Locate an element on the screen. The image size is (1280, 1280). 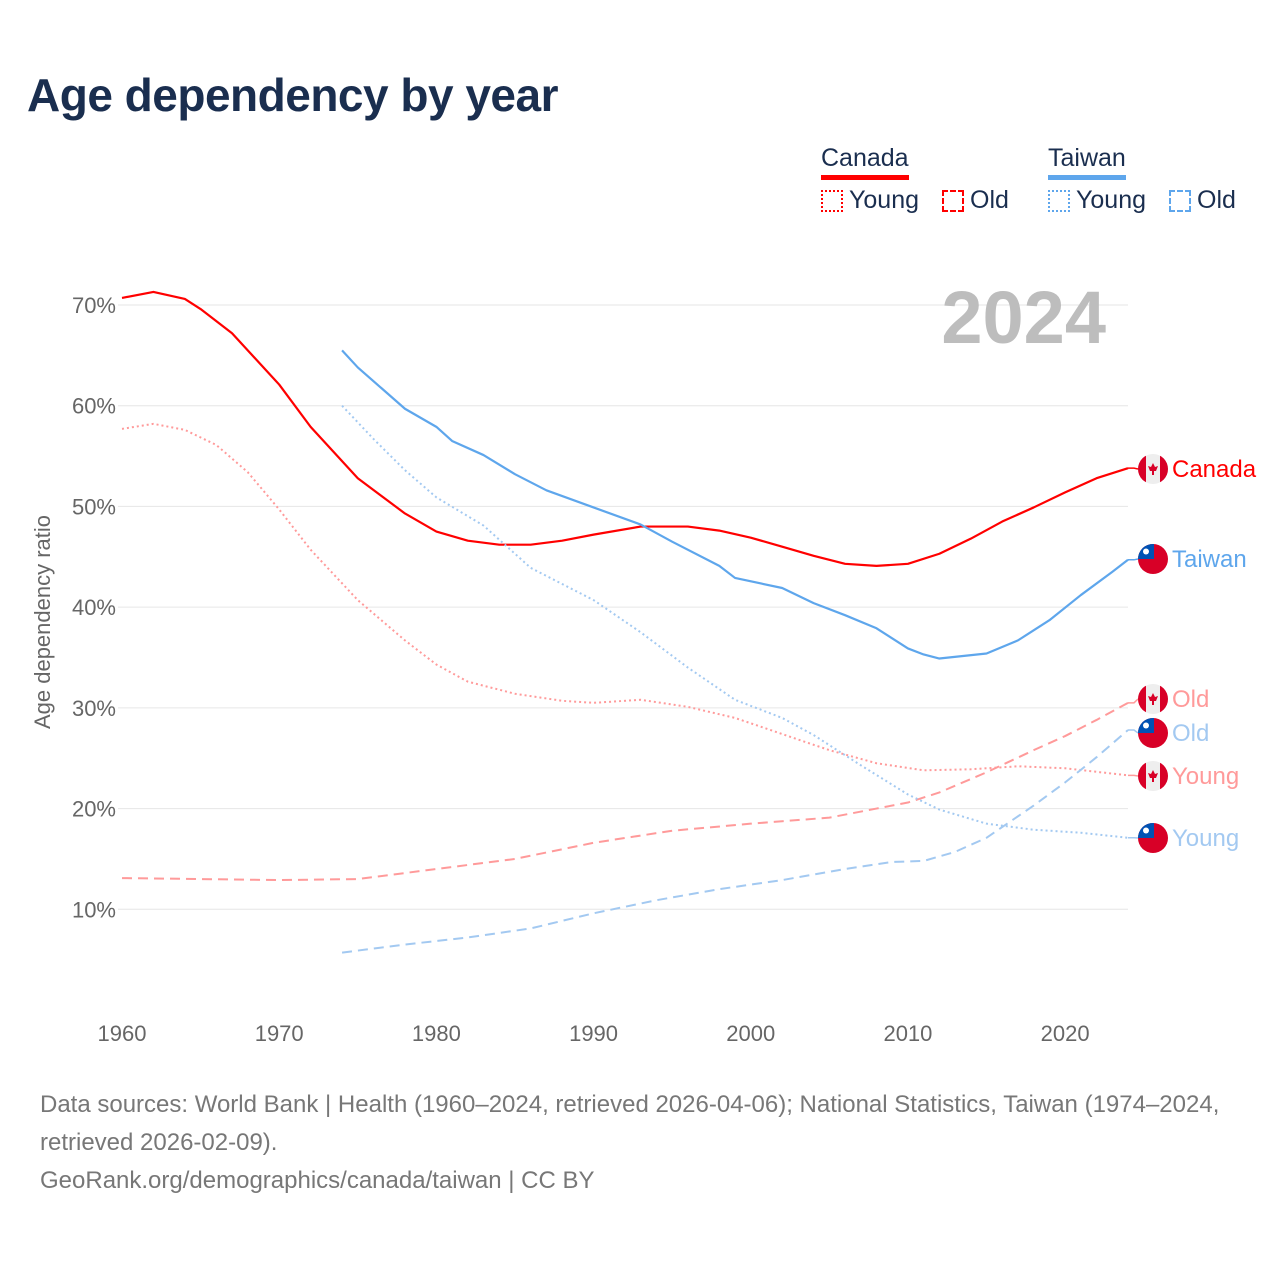
legend-taiwan-young: Young is located at coordinates (1097, 200).